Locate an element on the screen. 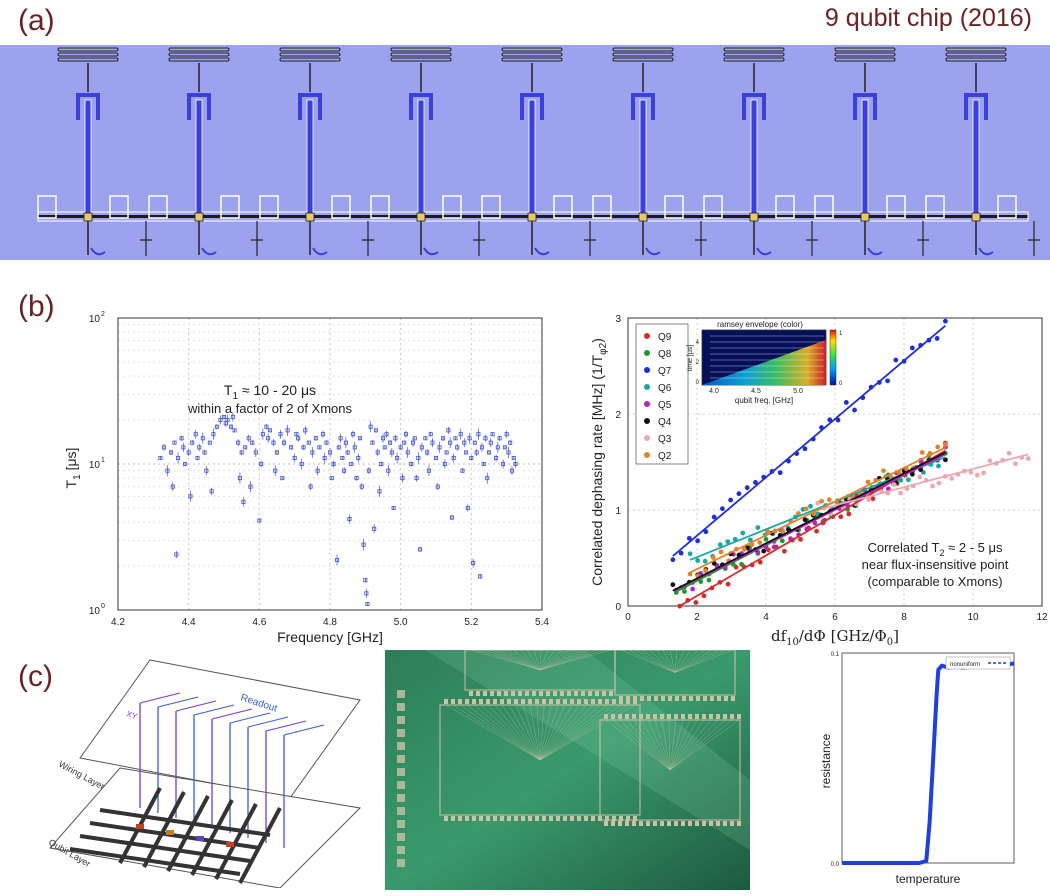 The height and width of the screenshot is (896, 1050). qubit-junction is located at coordinates (170, 832).